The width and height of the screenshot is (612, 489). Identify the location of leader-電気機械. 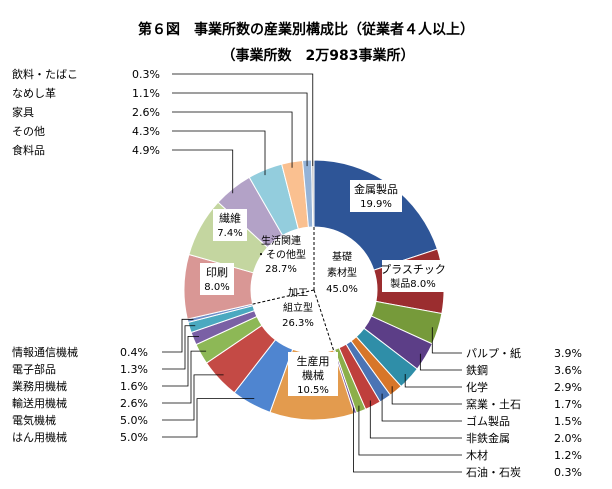
(193, 397).